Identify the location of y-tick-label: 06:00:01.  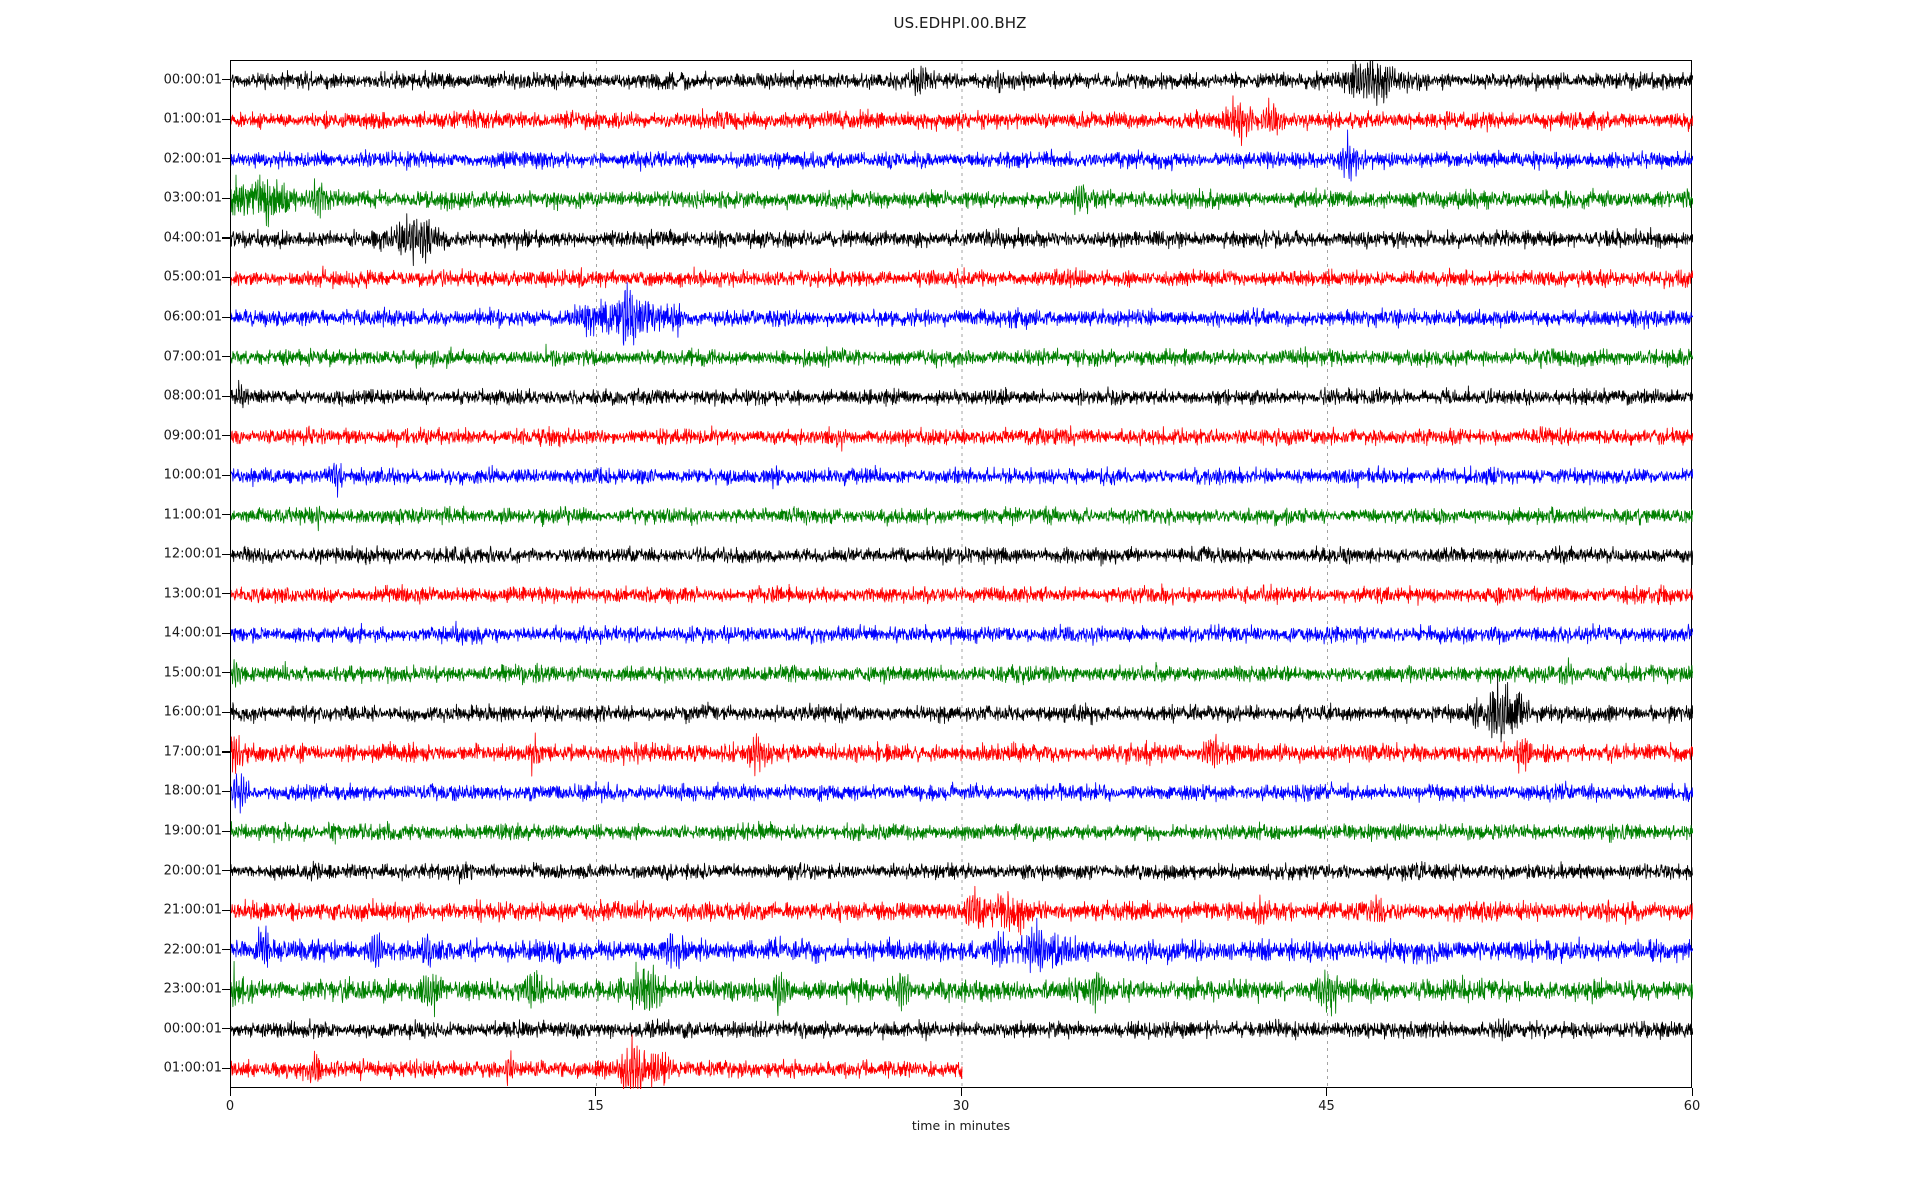
(192, 317).